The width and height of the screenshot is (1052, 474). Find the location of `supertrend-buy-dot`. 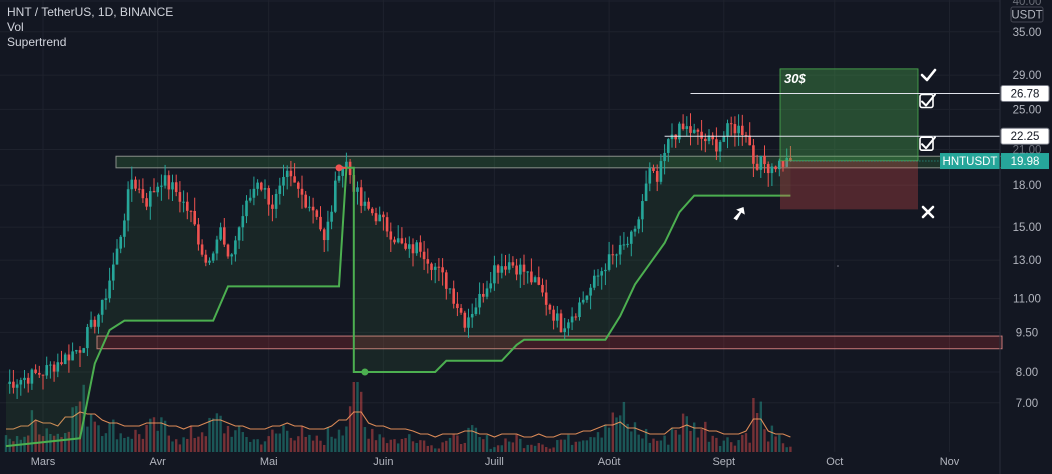

supertrend-buy-dot is located at coordinates (365, 372).